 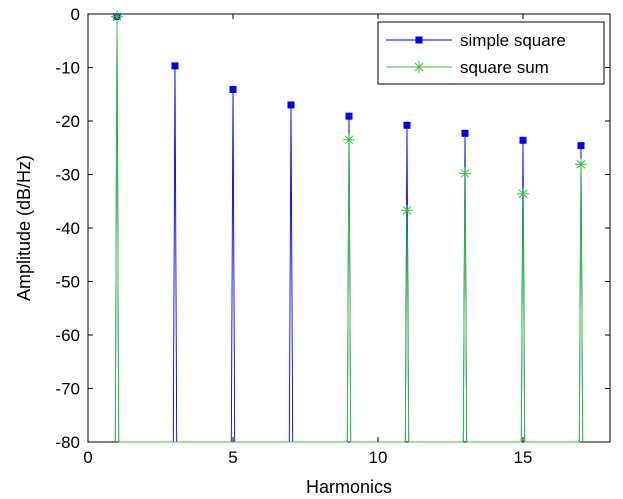 What do you see at coordinates (67, 175) in the screenshot?
I see `y-tick-label: -30` at bounding box center [67, 175].